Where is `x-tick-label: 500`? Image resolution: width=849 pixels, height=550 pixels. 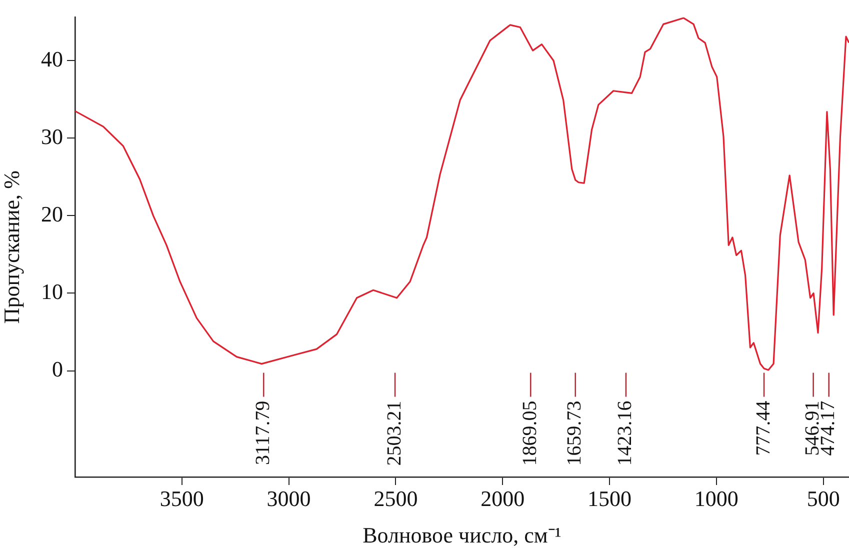
x-tick-label: 500 is located at coordinates (823, 498).